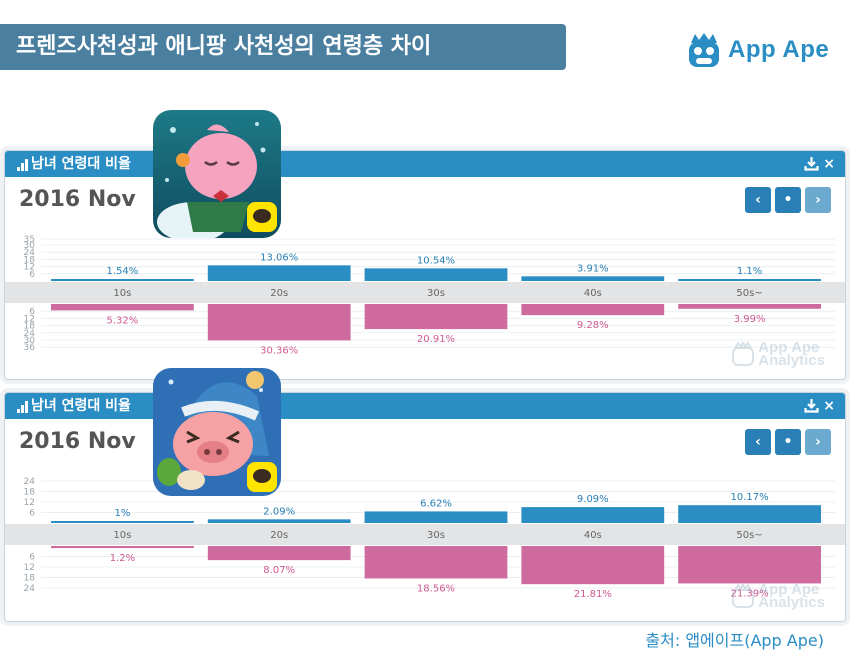  What do you see at coordinates (734, 640) in the screenshot?
I see `source-credit: 출처: 앱에이프(App Ape)` at bounding box center [734, 640].